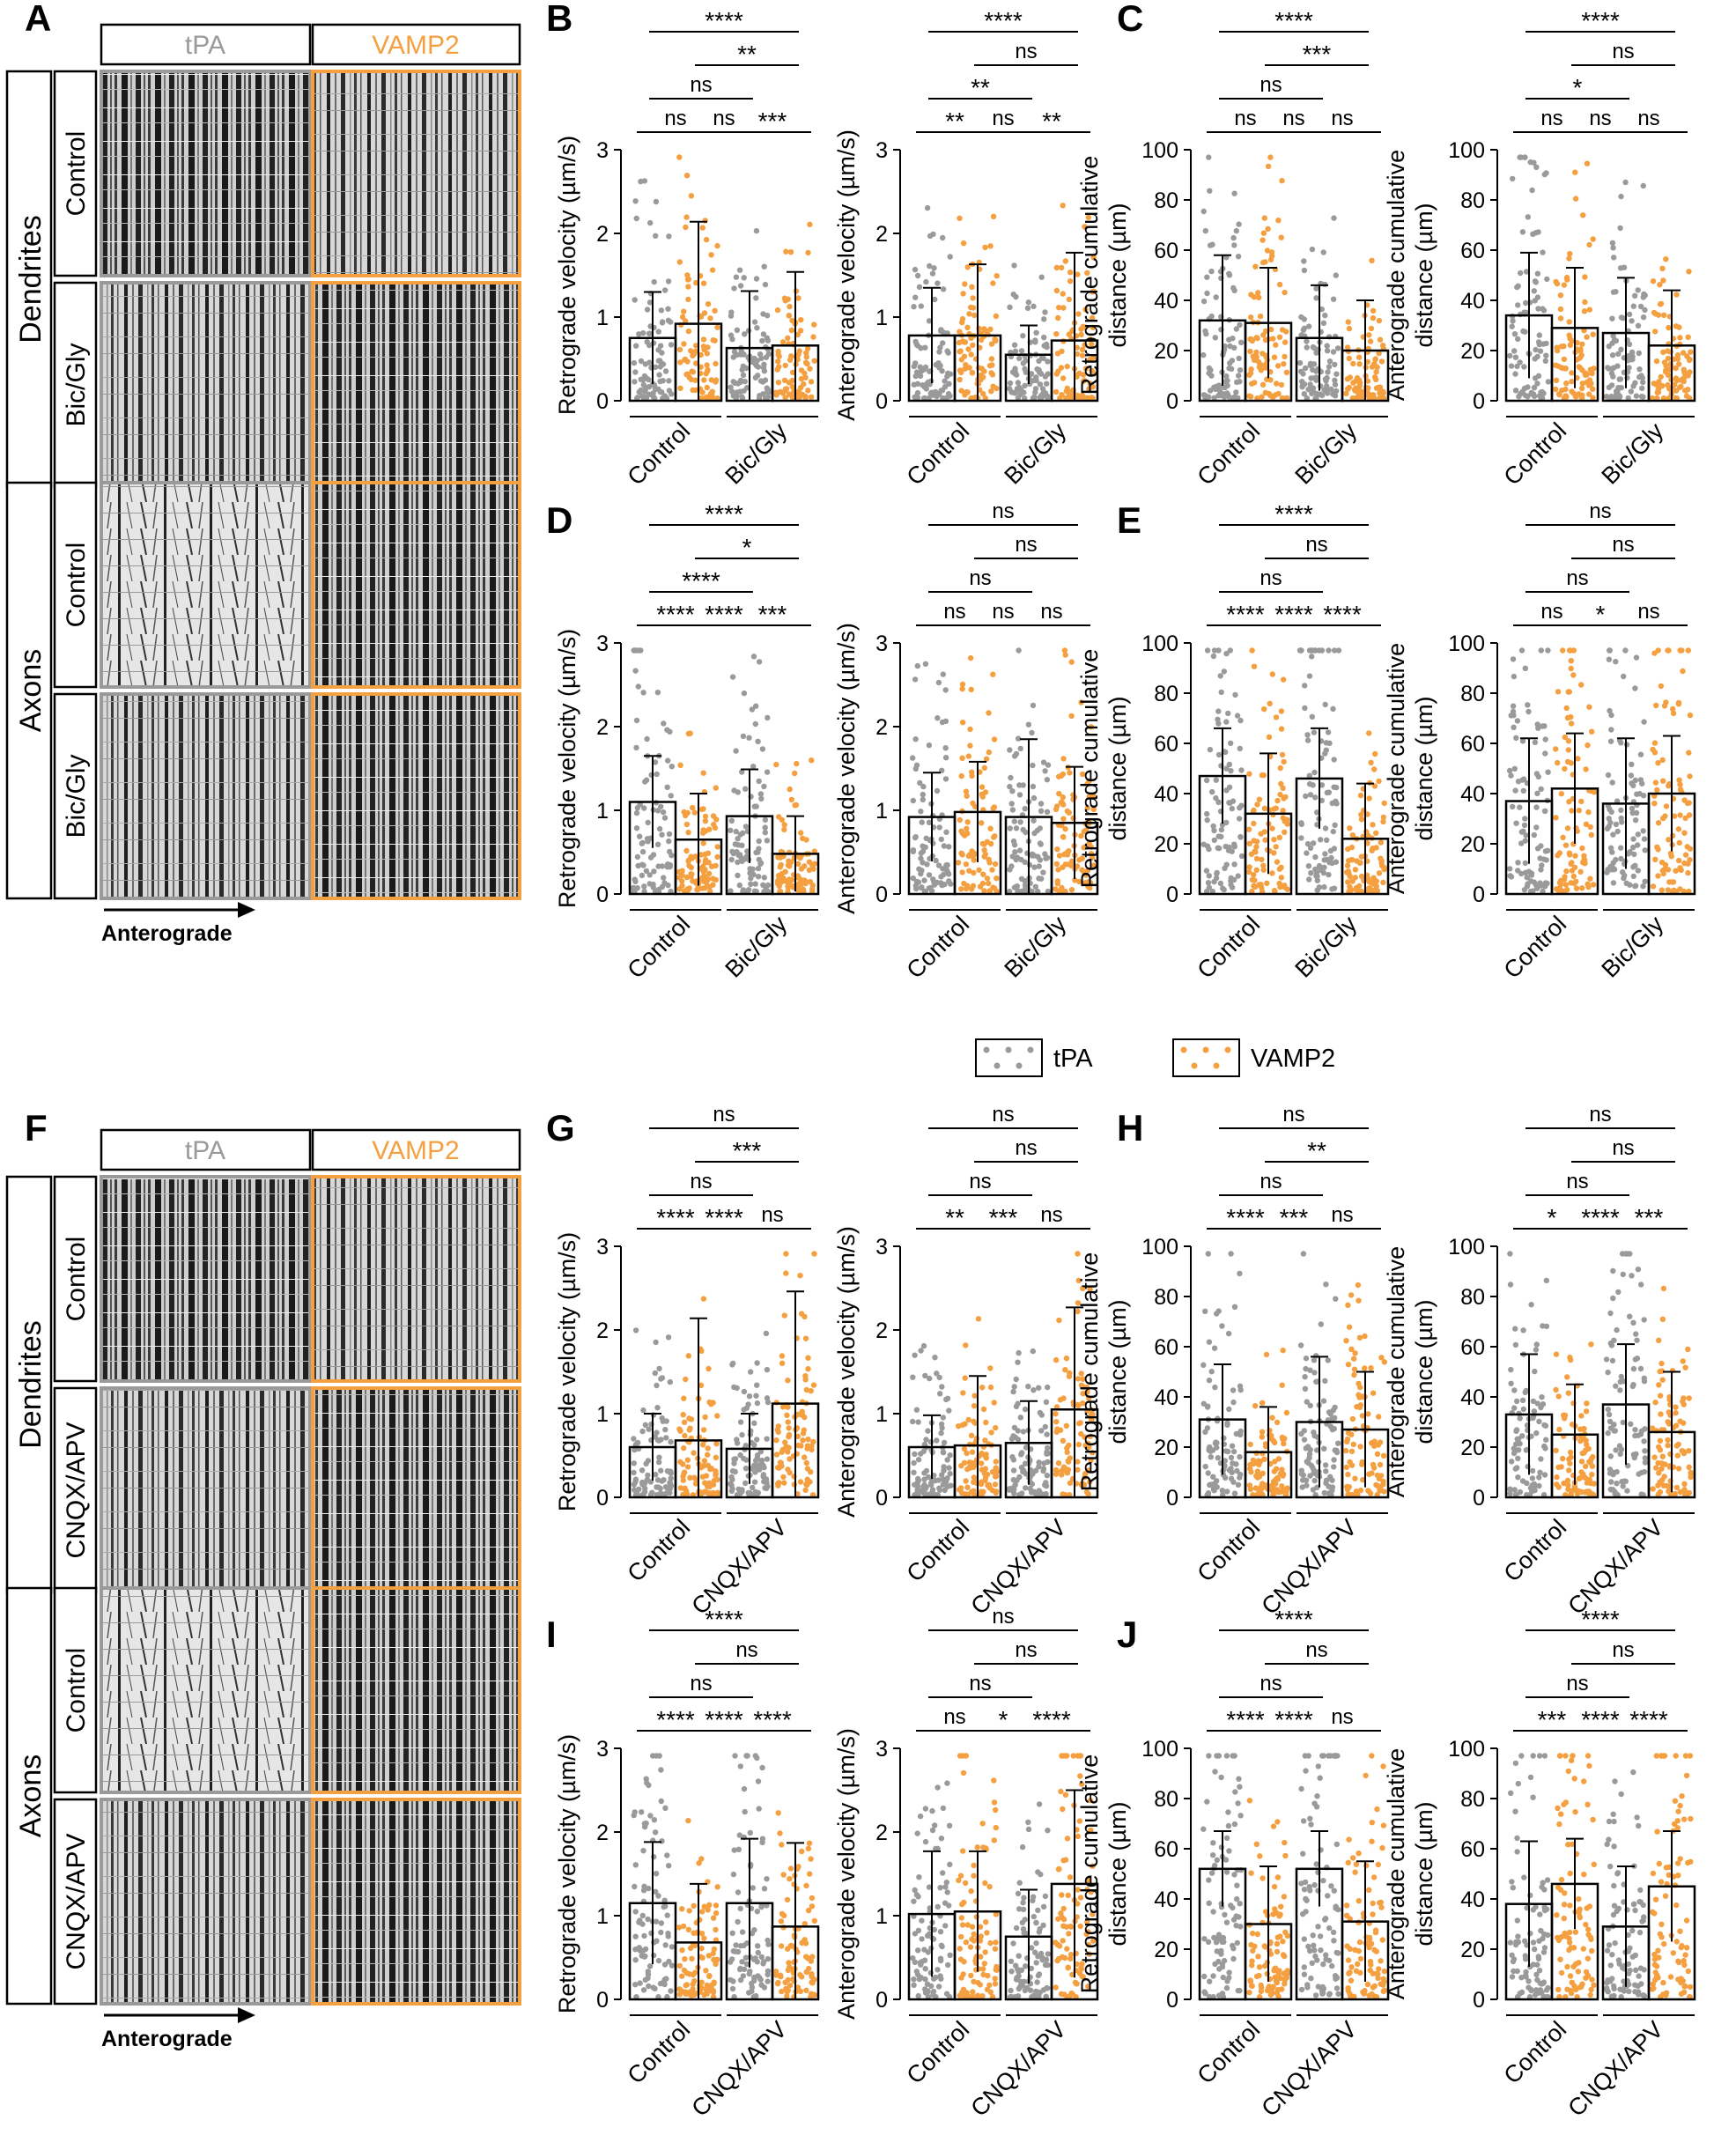  I want to click on significance-label: ****, so click(724, 1218).